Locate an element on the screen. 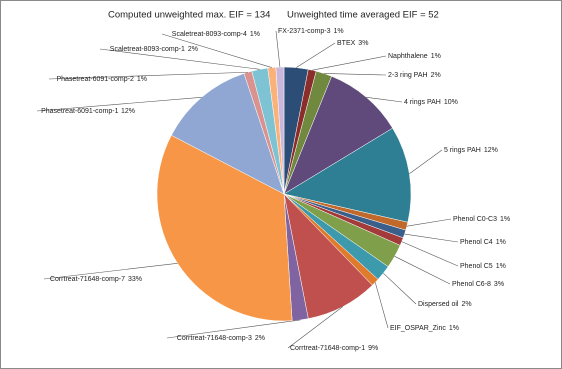 The image size is (562, 369). data-label: Scaletreat-8093-comp-1 2% is located at coordinates (154, 49).